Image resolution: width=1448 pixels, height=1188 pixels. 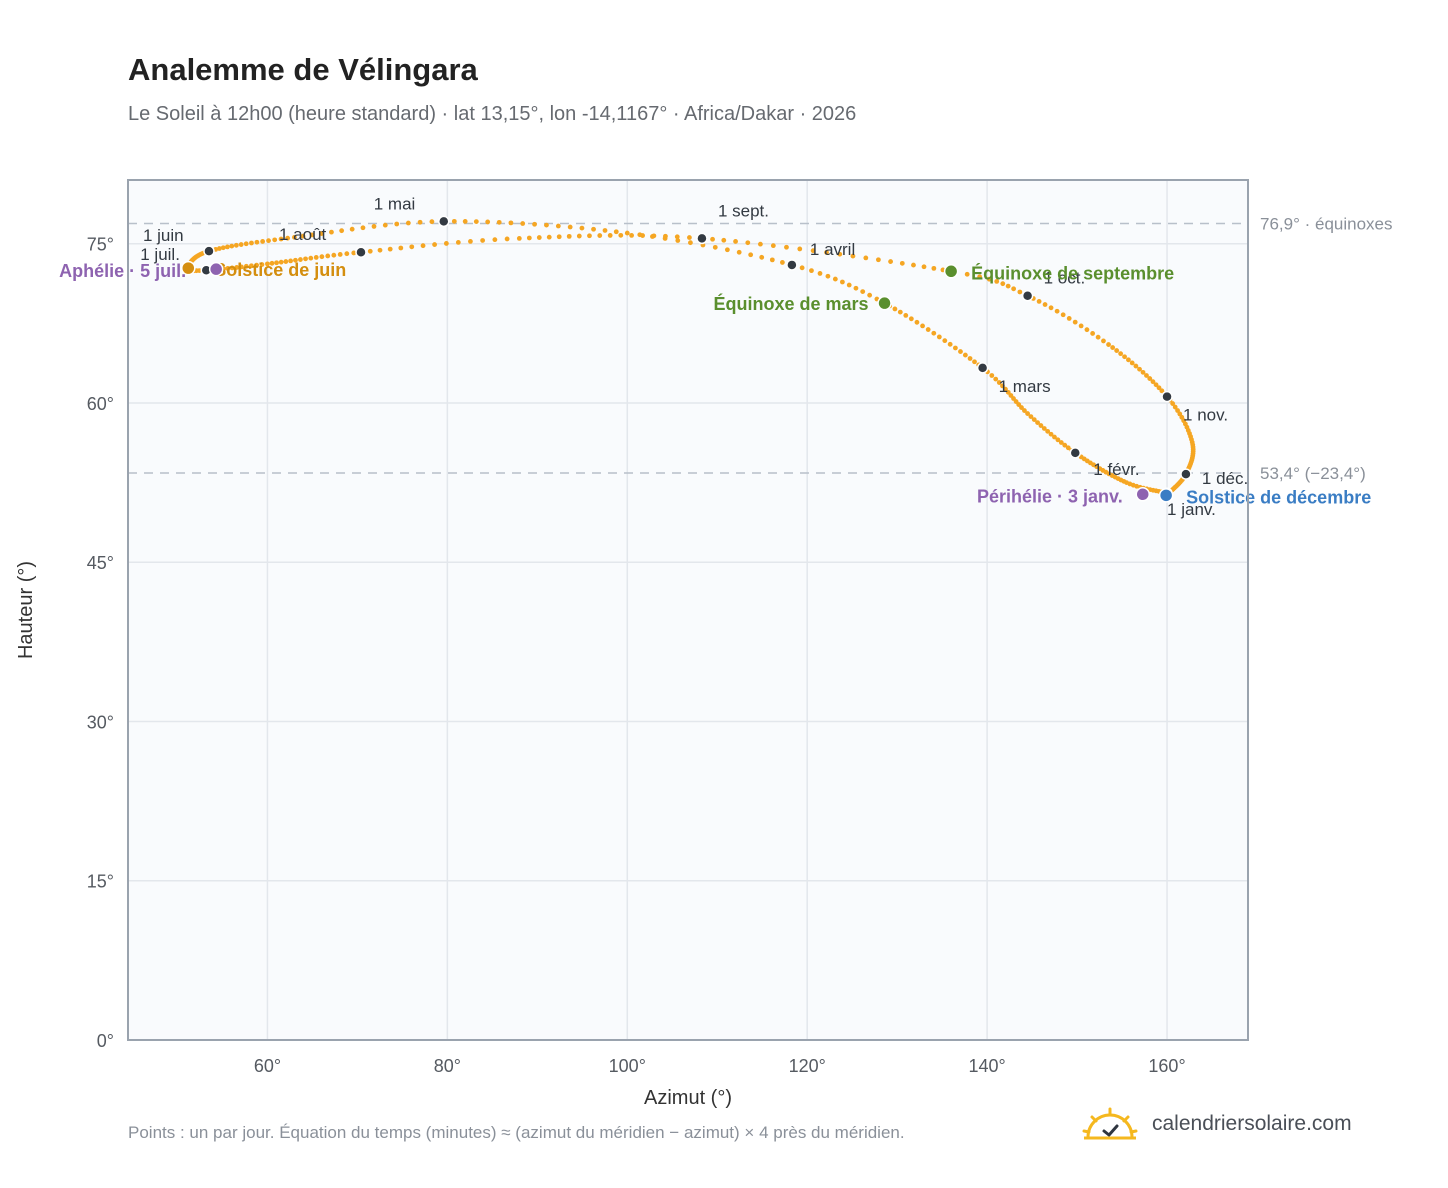 What do you see at coordinates (832, 249) in the screenshot?
I see `month-marker-label: 1 avril` at bounding box center [832, 249].